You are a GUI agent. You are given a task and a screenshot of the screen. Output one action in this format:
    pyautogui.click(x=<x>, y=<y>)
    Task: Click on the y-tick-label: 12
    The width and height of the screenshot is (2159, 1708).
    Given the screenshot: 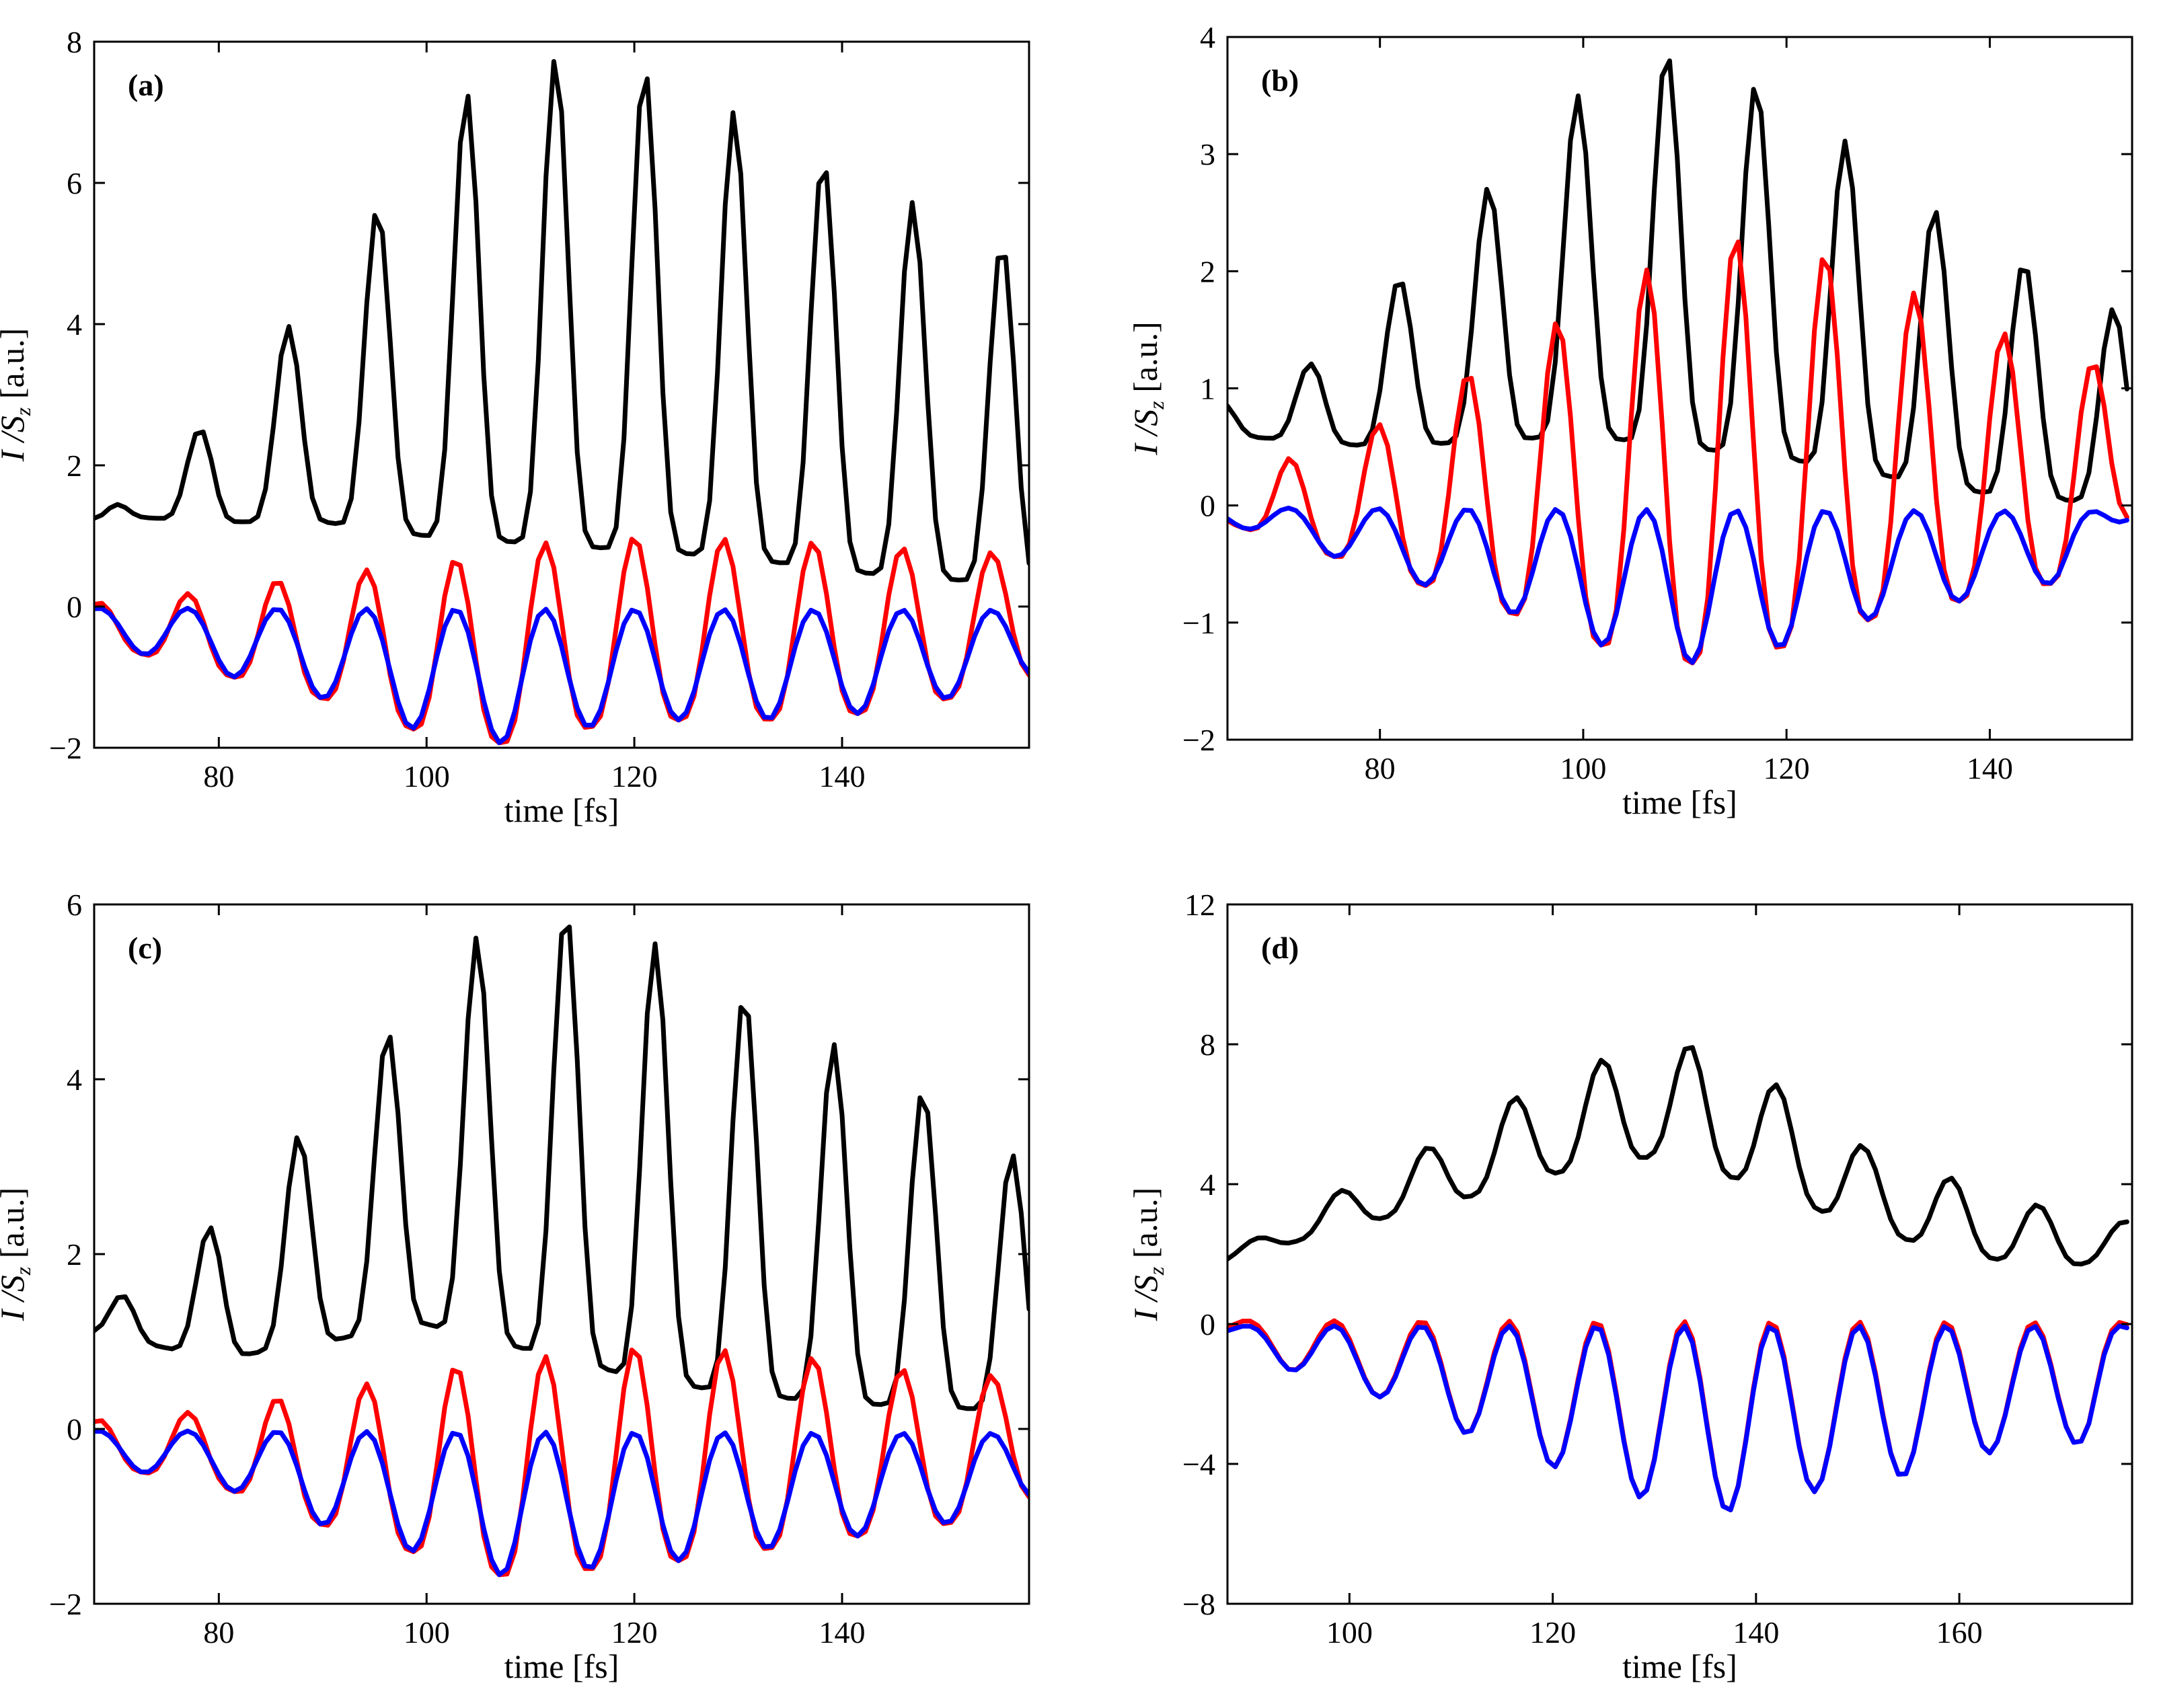 What is the action you would take?
    pyautogui.click(x=1199, y=905)
    